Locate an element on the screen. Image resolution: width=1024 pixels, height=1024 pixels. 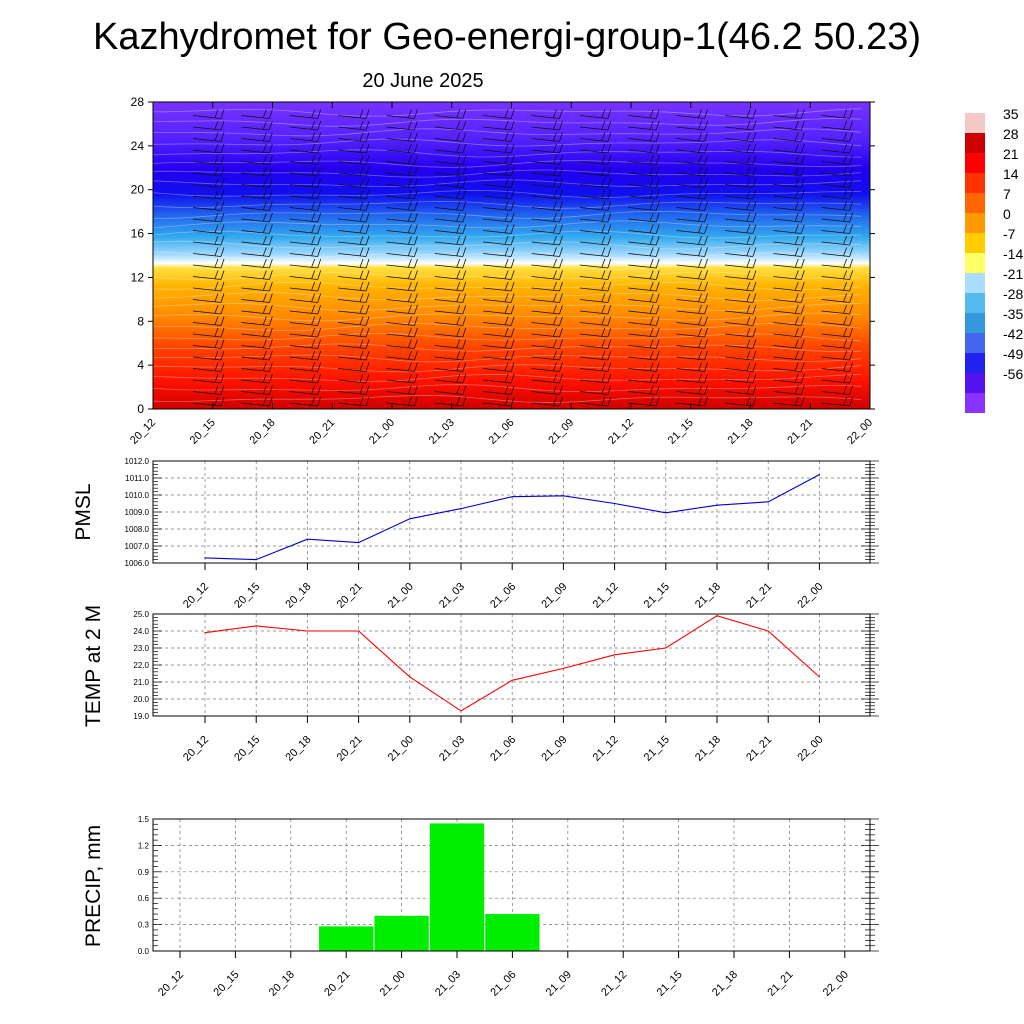
x-tick-label: 21_00 is located at coordinates (382, 432).